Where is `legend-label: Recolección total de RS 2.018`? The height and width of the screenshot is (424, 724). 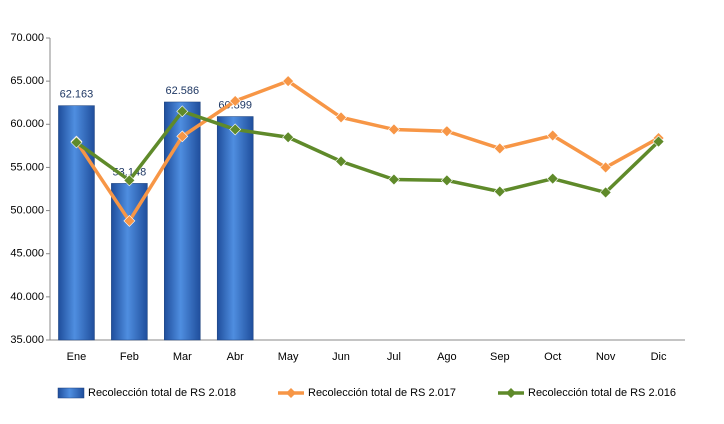 legend-label: Recolección total de RS 2.018 is located at coordinates (162, 393).